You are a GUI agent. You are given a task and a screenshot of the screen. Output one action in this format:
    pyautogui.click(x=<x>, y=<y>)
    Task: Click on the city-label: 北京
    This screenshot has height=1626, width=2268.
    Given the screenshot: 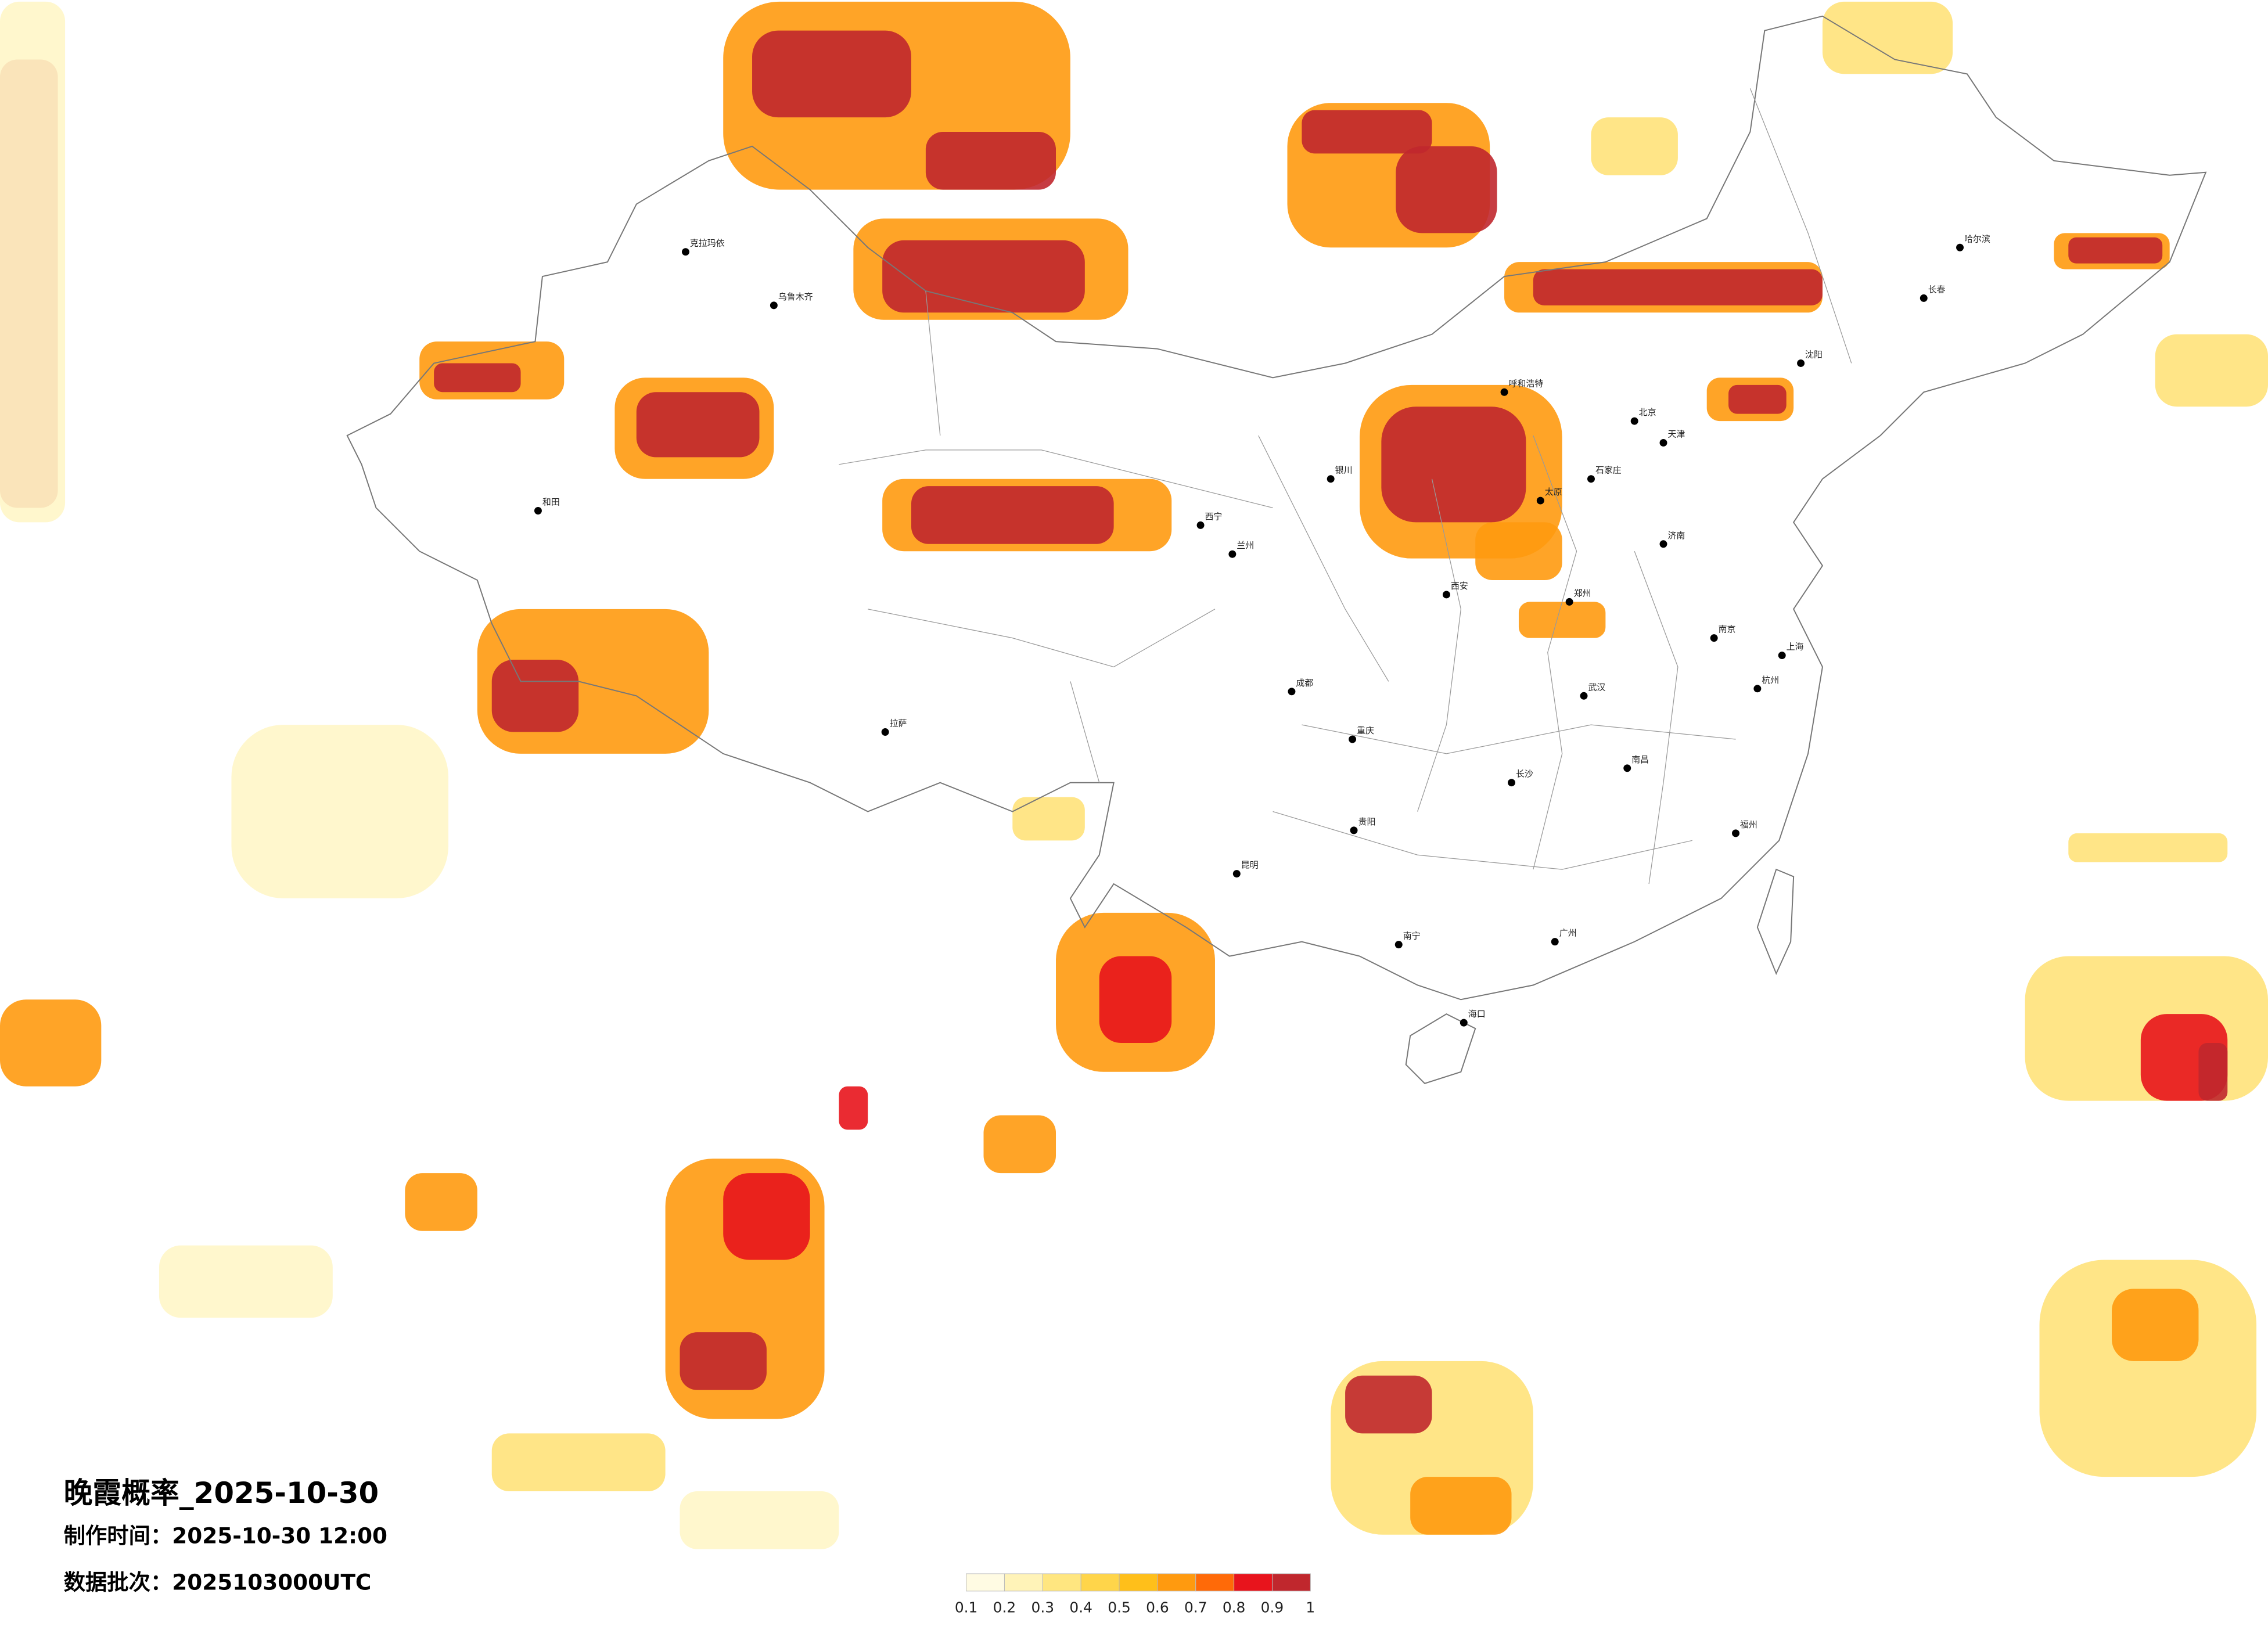 What is the action you would take?
    pyautogui.click(x=1647, y=412)
    